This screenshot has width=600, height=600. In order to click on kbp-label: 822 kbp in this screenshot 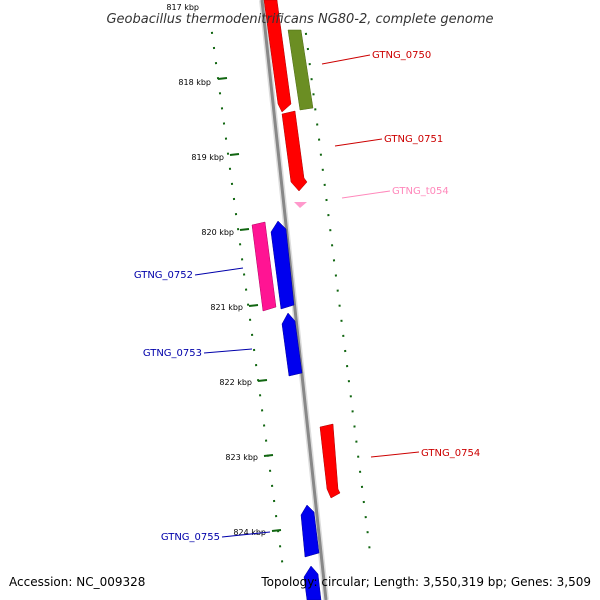, I will do `click(235, 382)`.